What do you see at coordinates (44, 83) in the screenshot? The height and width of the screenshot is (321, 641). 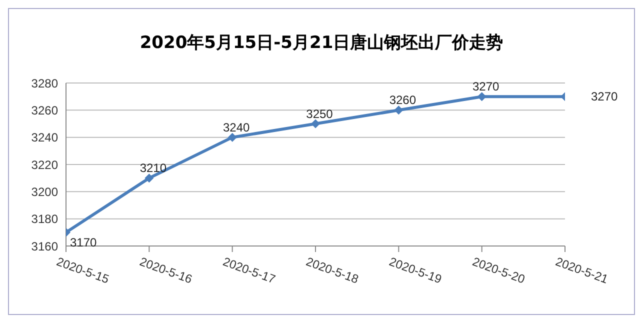 I see `y-tick-label: 3280` at bounding box center [44, 83].